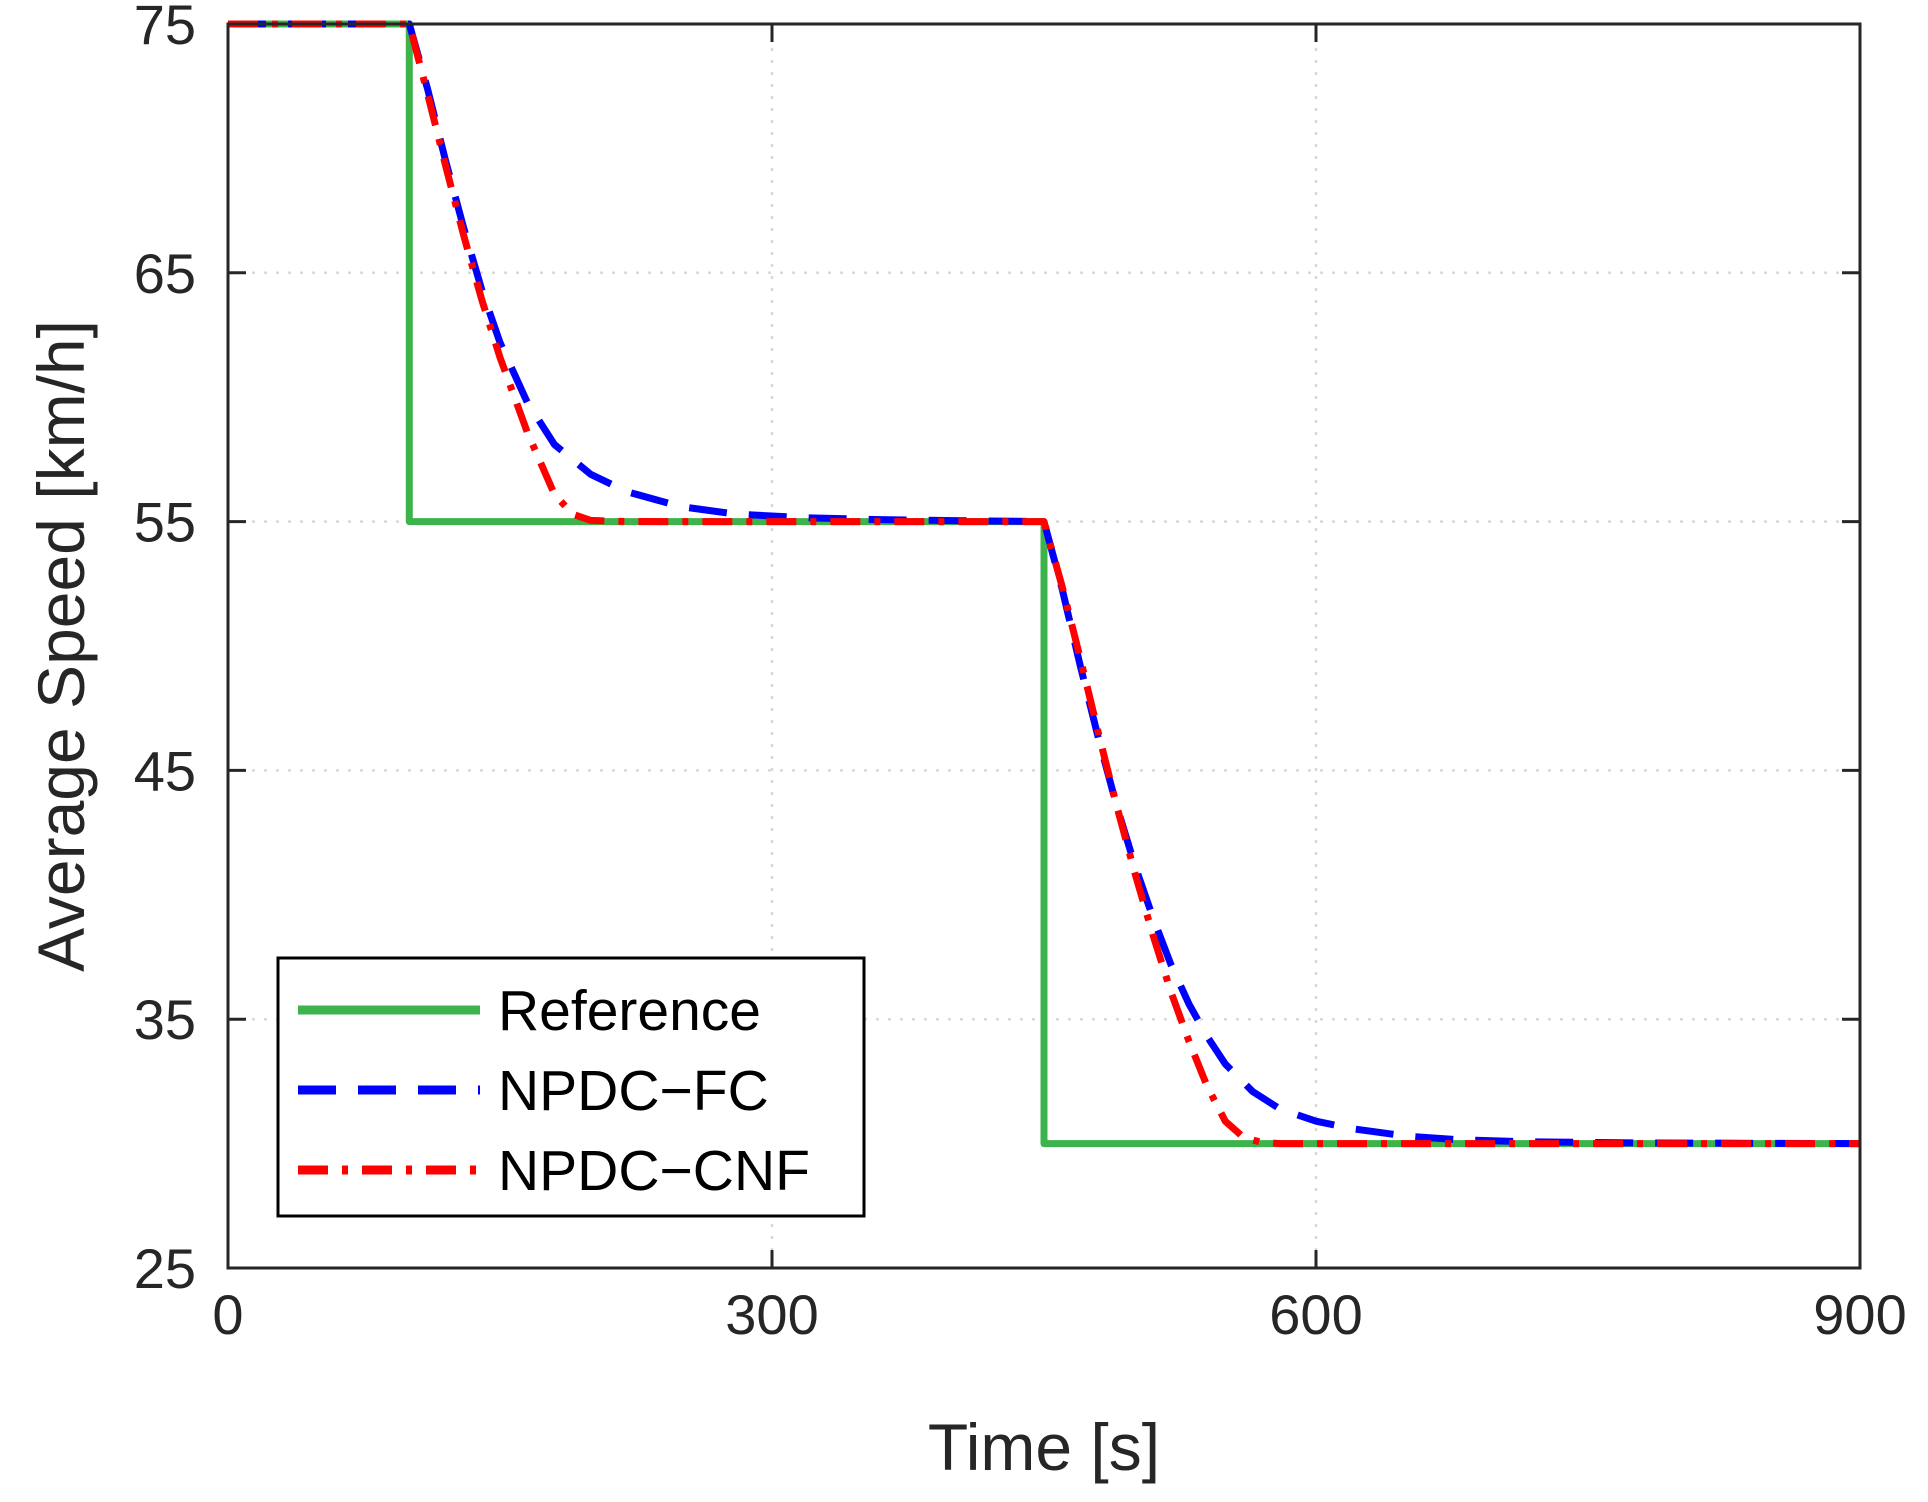  What do you see at coordinates (227, 1314) in the screenshot?
I see `x-tick-label: 0` at bounding box center [227, 1314].